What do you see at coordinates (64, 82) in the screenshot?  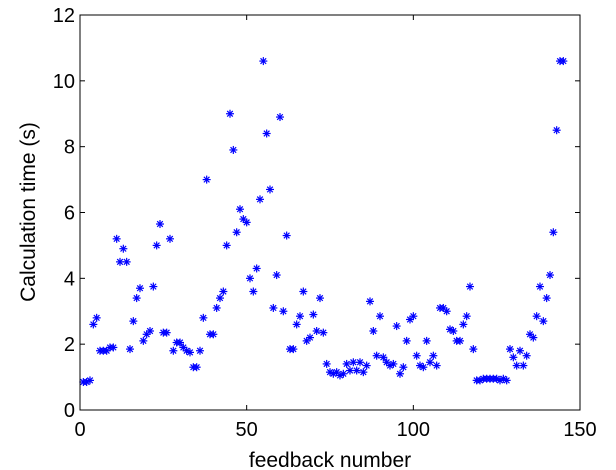 I see `y-tick-label: 10` at bounding box center [64, 82].